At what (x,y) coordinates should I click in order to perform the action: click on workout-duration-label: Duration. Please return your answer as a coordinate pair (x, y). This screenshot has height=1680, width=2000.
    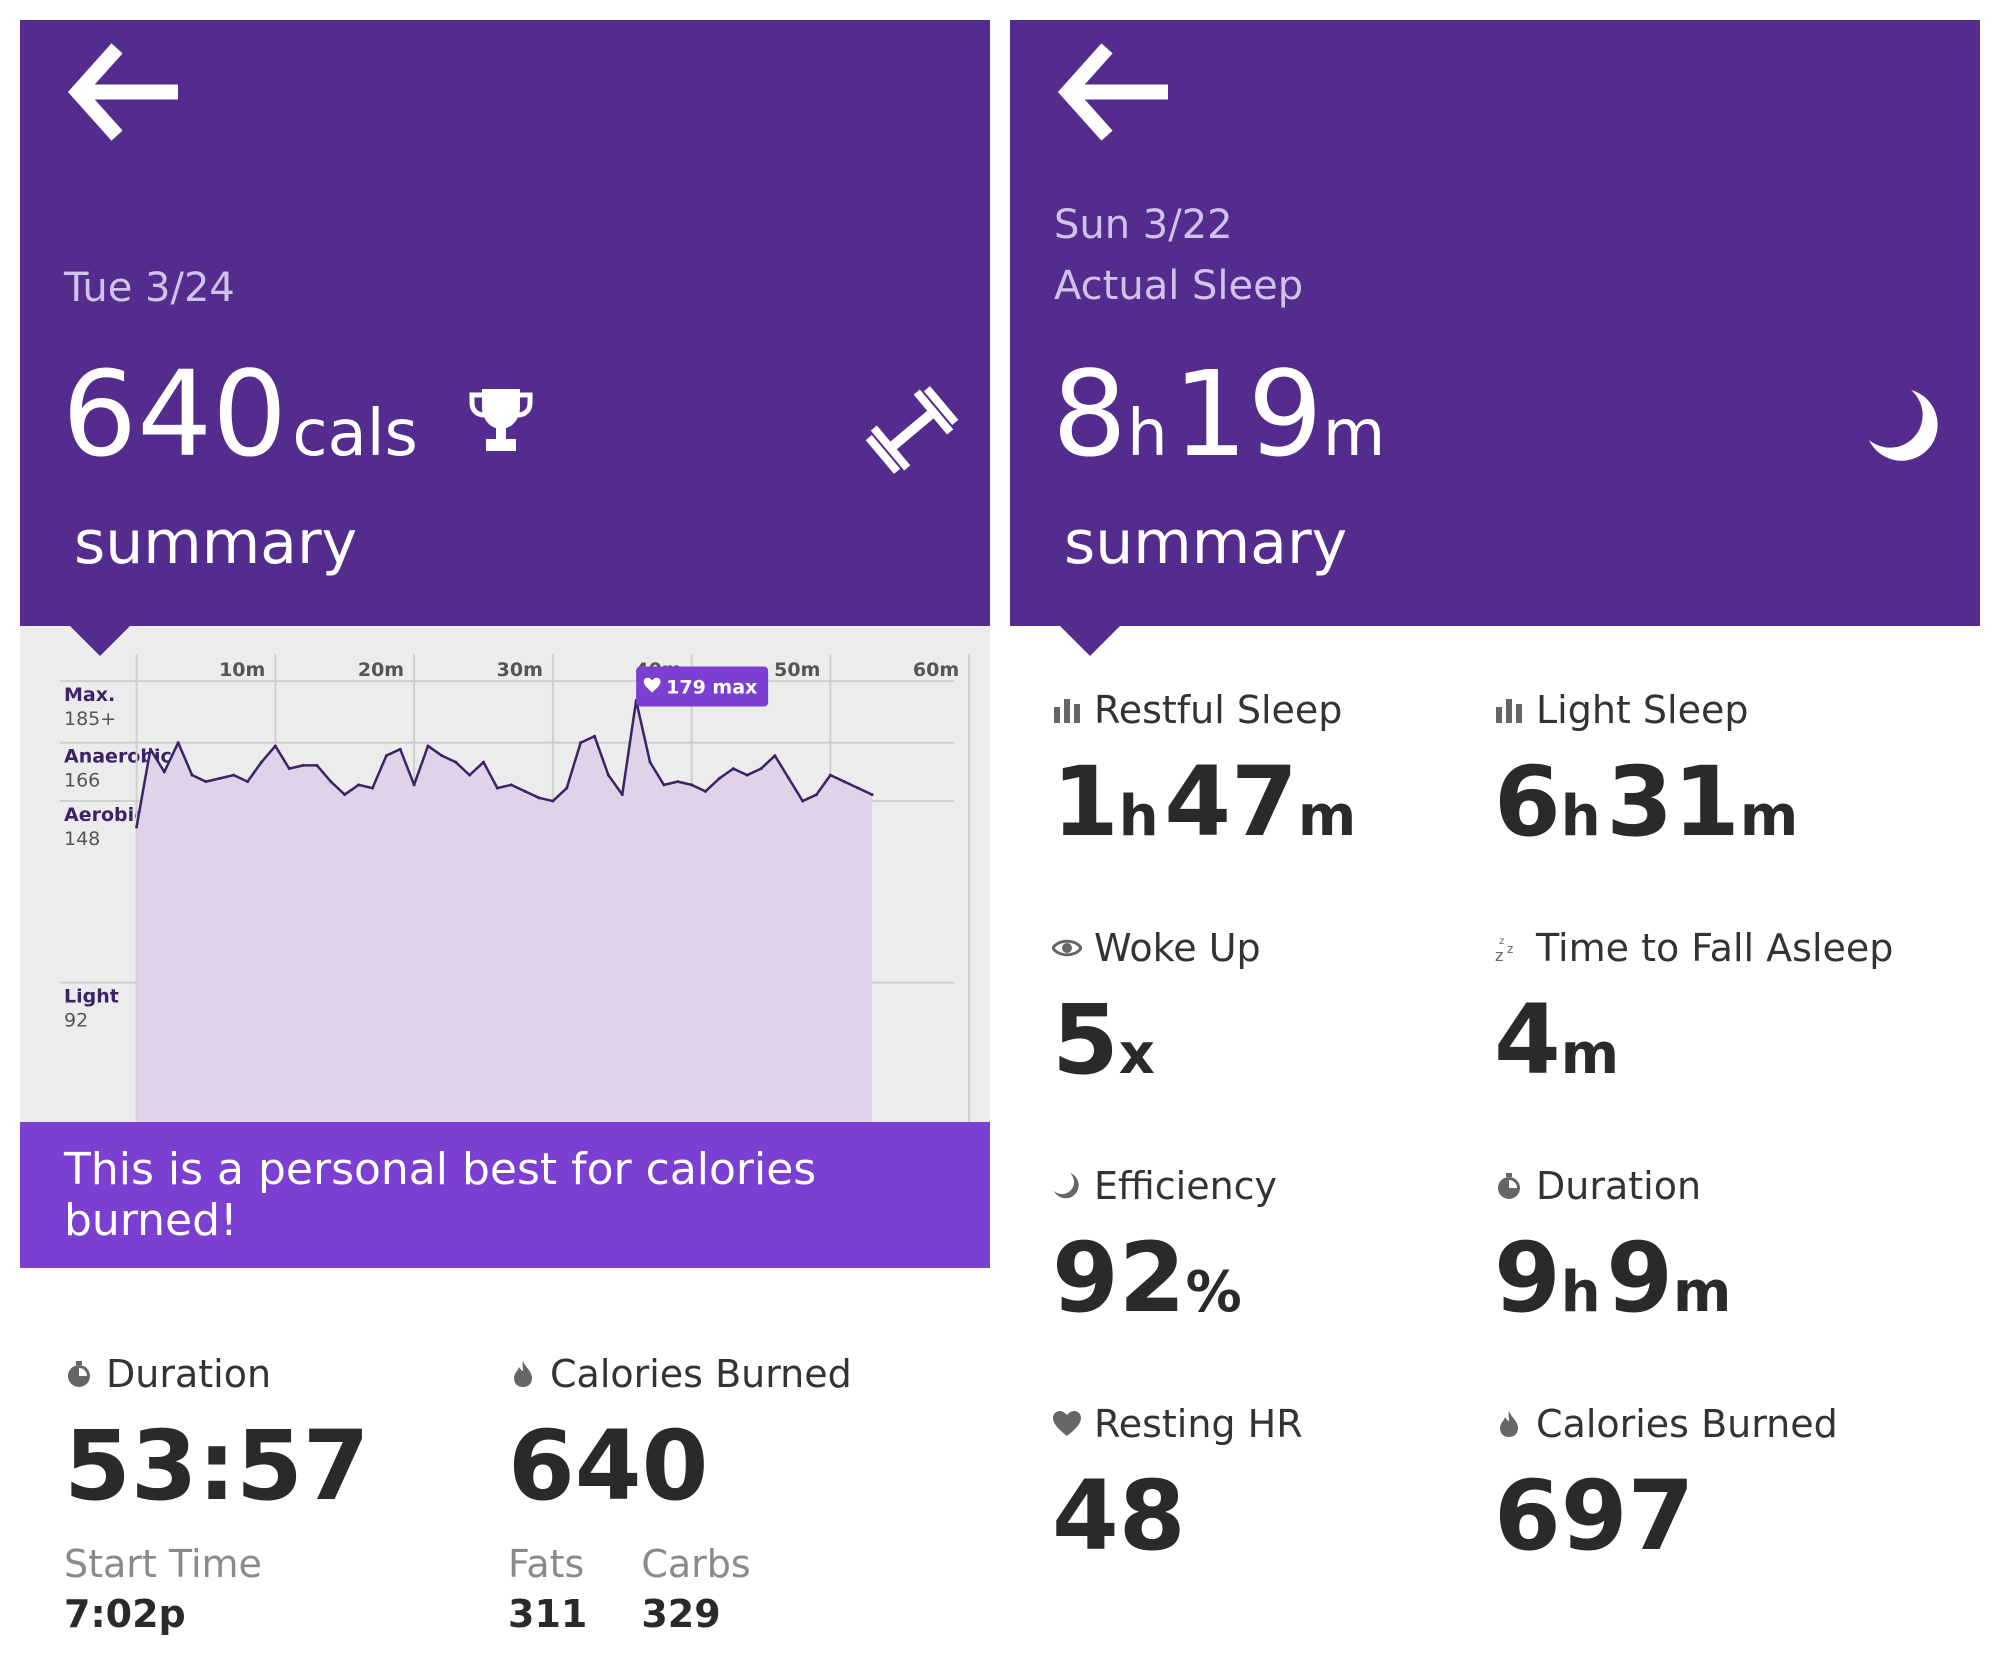
    Looking at the image, I should click on (189, 1374).